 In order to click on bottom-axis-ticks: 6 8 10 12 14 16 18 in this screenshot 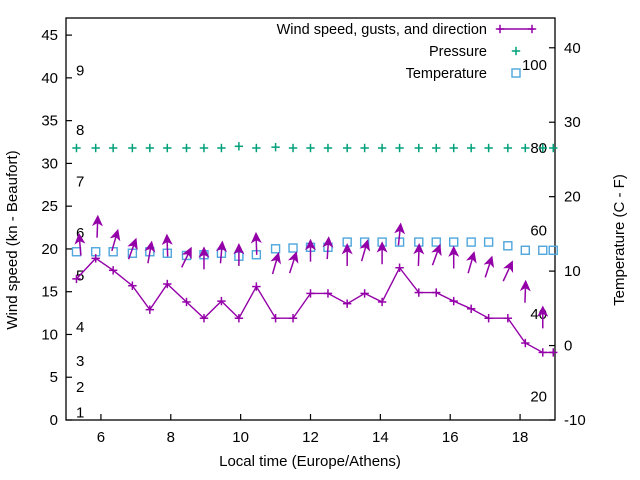, I will do `click(313, 430)`.